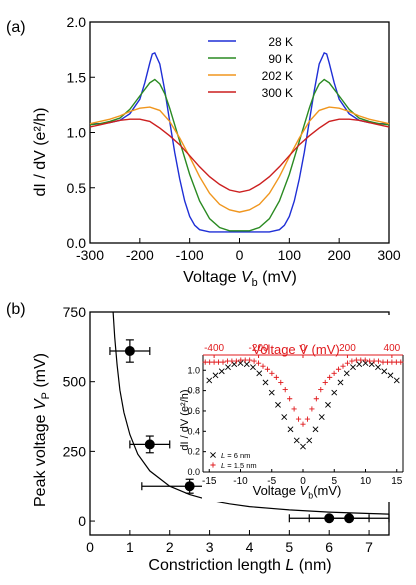  What do you see at coordinates (210, 547) in the screenshot?
I see `panel-b-xtick-label: 3` at bounding box center [210, 547].